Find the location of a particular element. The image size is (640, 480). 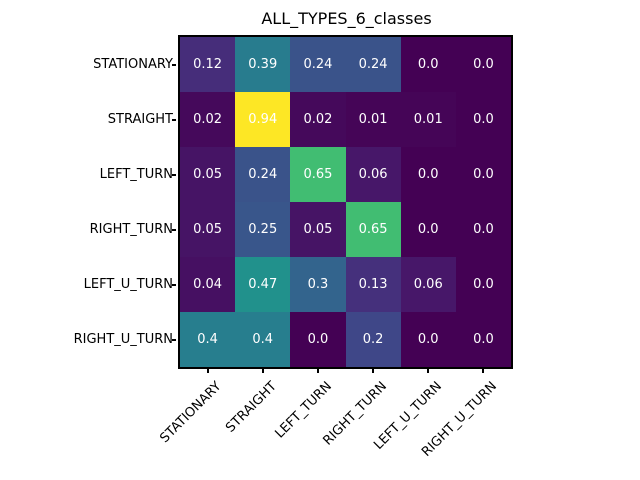

cell-value: 0.12 is located at coordinates (208, 64).